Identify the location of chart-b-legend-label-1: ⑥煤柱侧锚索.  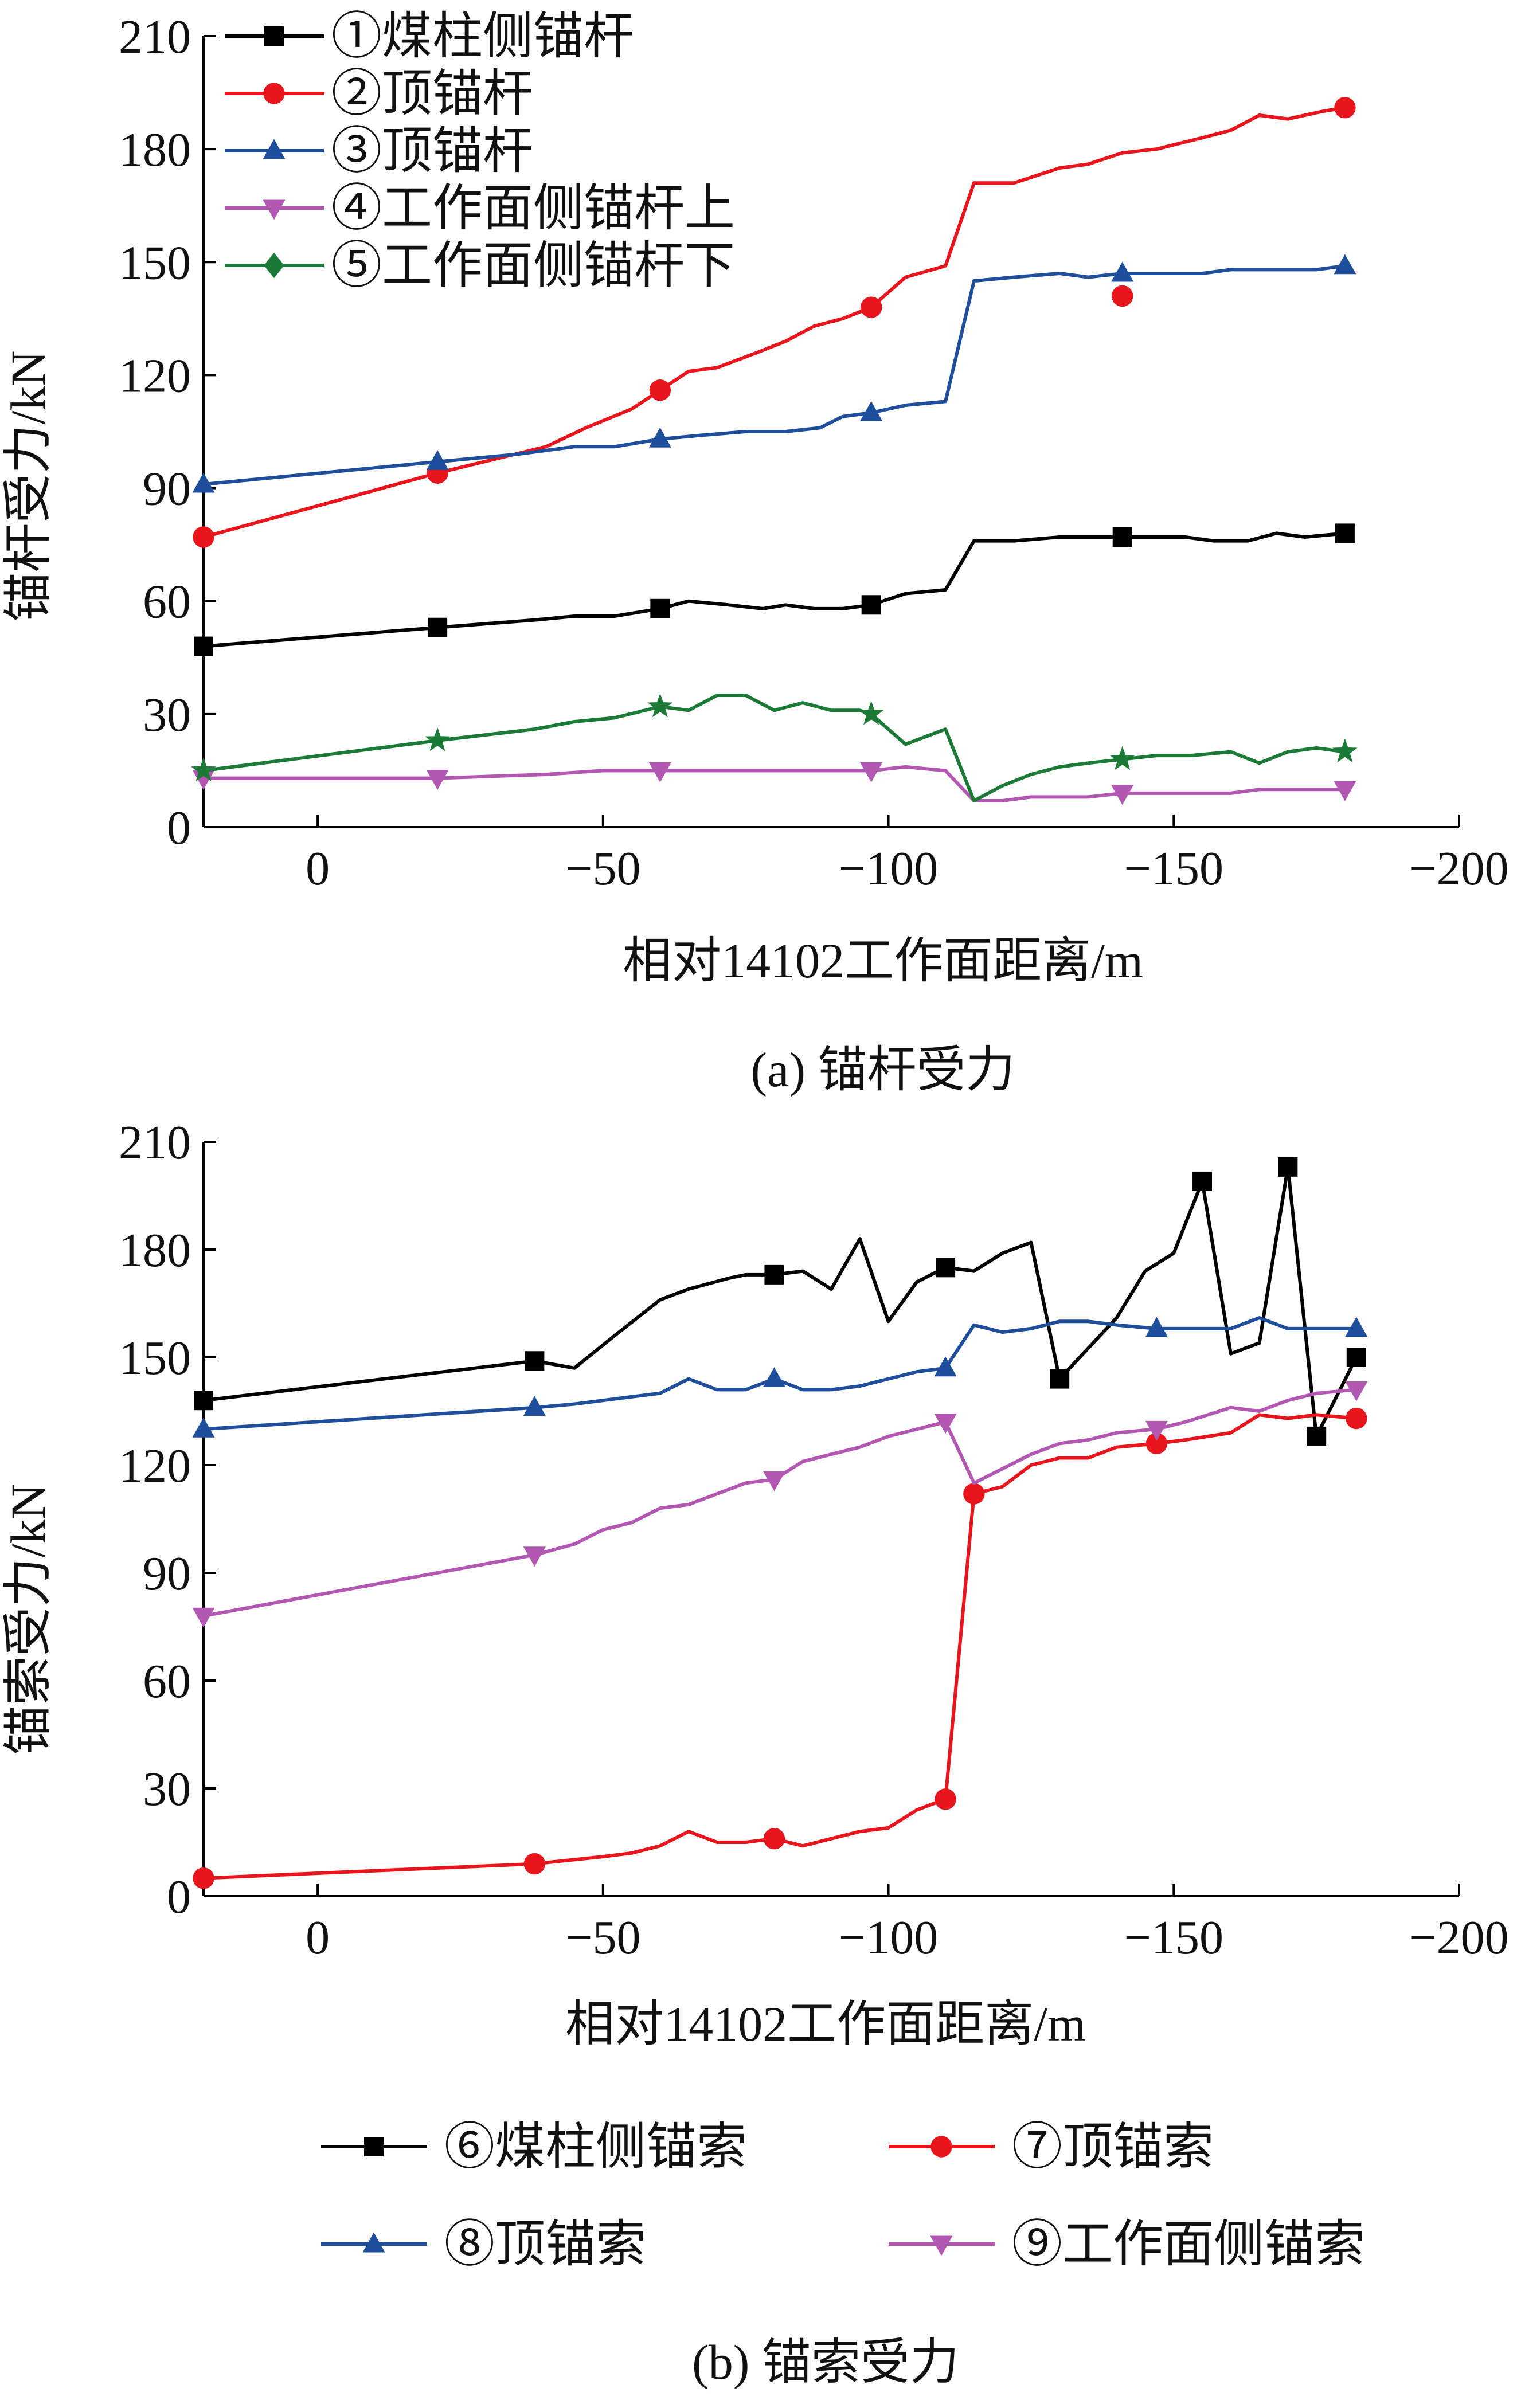
(595, 2147).